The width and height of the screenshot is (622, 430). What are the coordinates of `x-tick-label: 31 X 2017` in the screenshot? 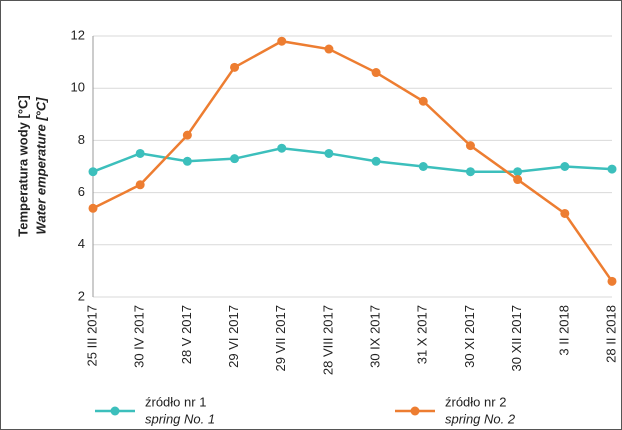 It's located at (422, 334).